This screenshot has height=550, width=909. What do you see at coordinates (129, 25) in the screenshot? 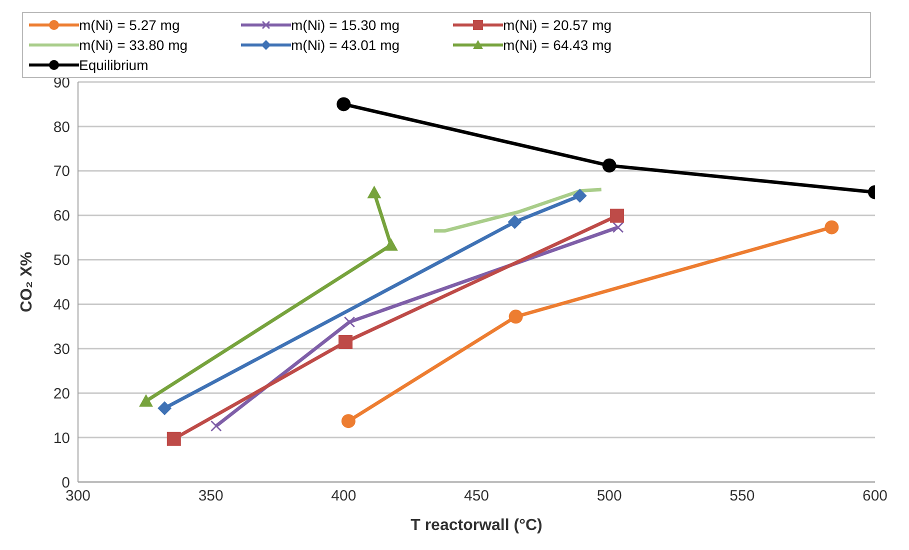
I see `legend-label: m(Ni) = 5.27 mg` at bounding box center [129, 25].